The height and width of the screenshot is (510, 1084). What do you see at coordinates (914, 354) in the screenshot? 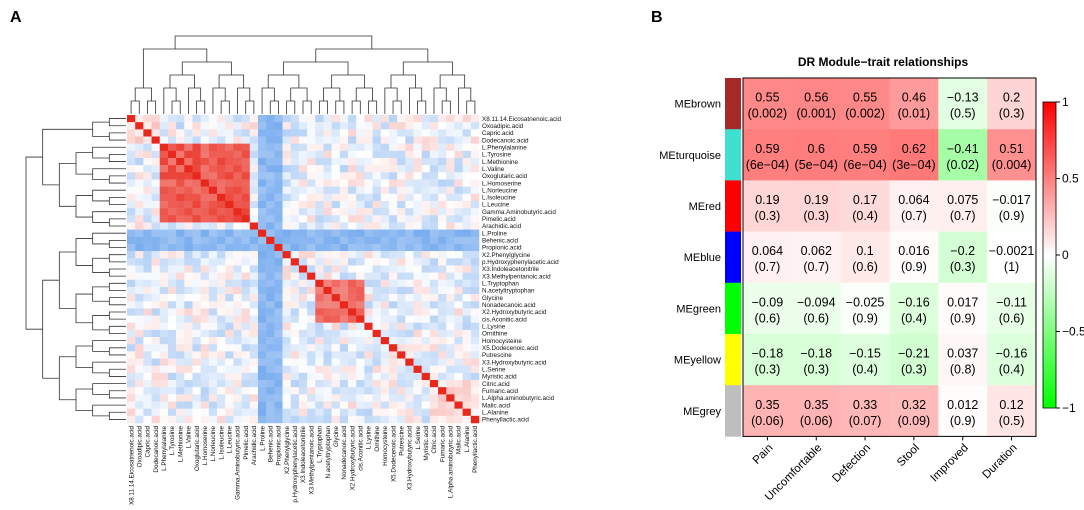
I see `correlation-value: −0.21` at bounding box center [914, 354].